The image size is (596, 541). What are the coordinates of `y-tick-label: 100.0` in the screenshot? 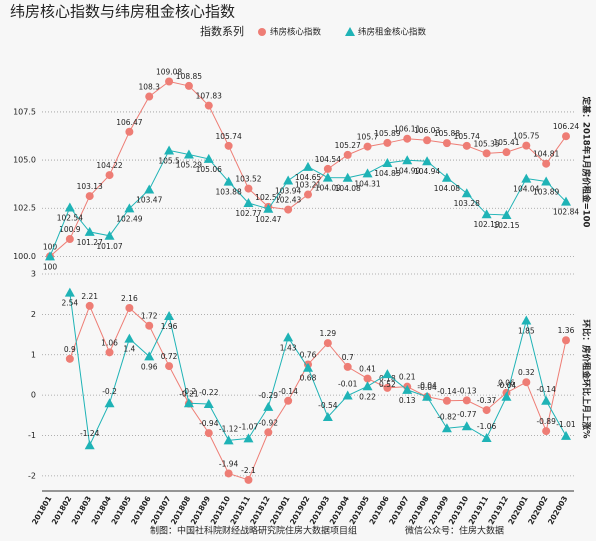 It's located at (24, 256).